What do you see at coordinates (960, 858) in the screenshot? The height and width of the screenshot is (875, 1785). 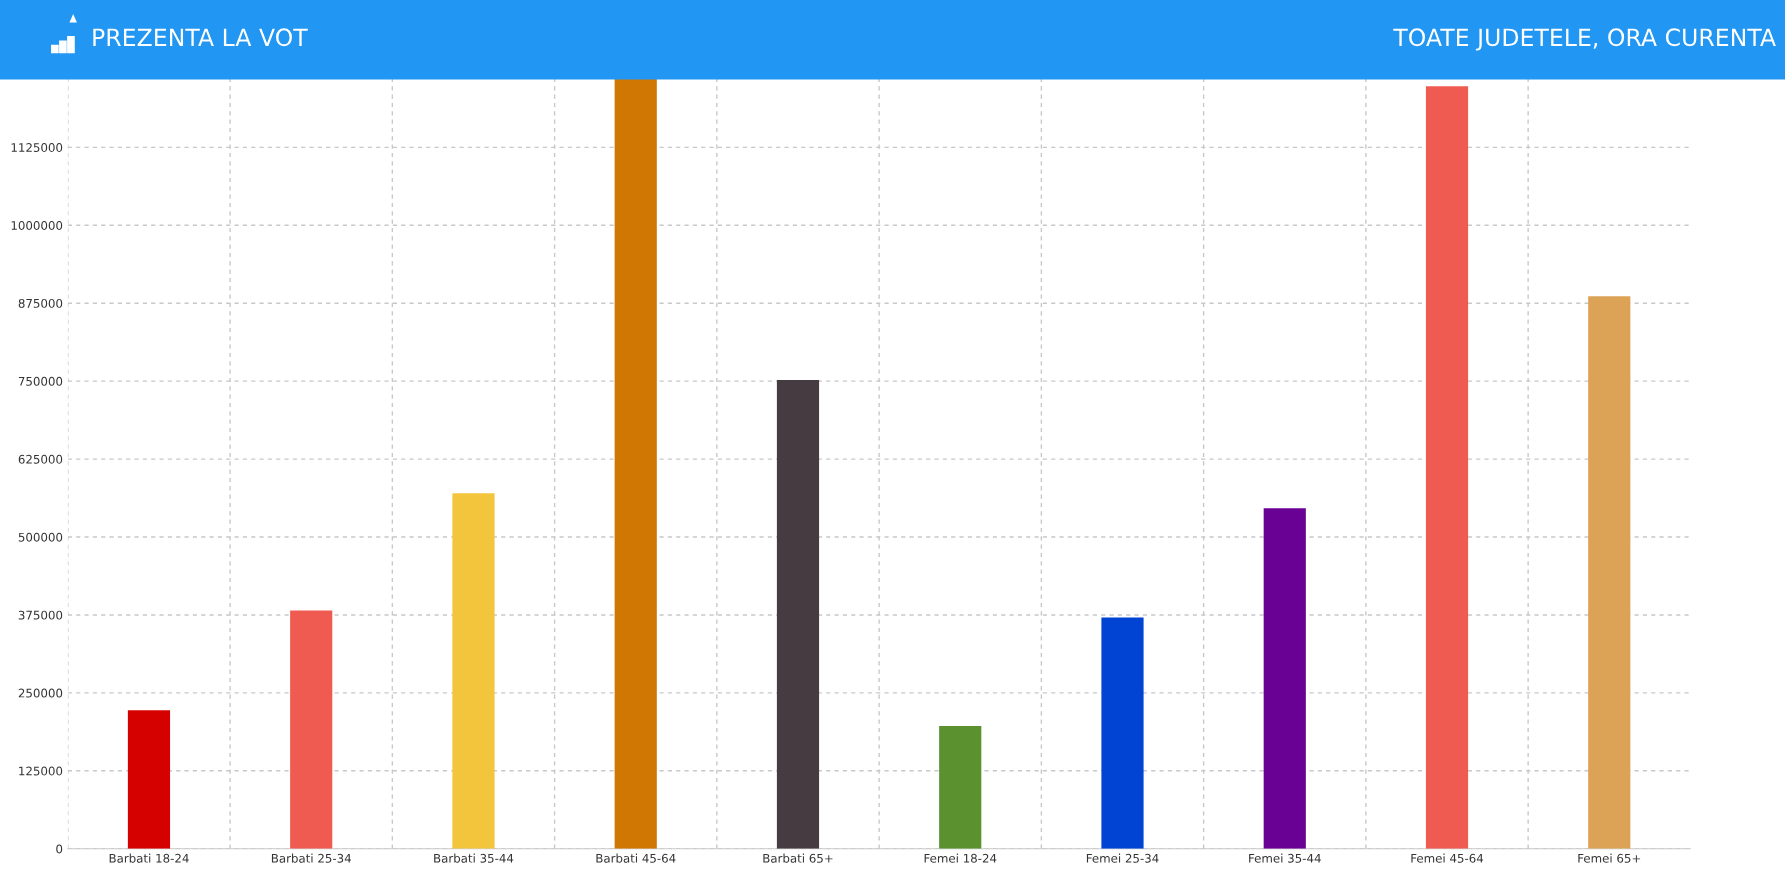 I see `x-tick-label: Femei 18-24` at bounding box center [960, 858].